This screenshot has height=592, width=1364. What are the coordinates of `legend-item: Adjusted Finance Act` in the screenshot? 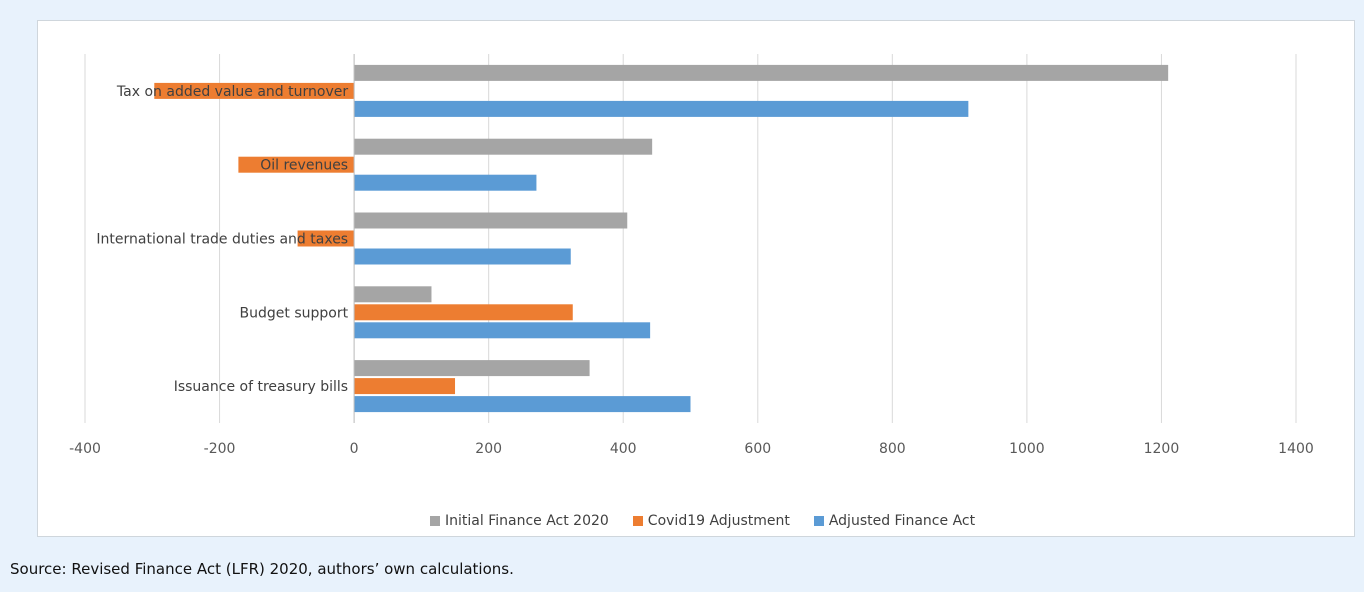 It's located at (894, 521).